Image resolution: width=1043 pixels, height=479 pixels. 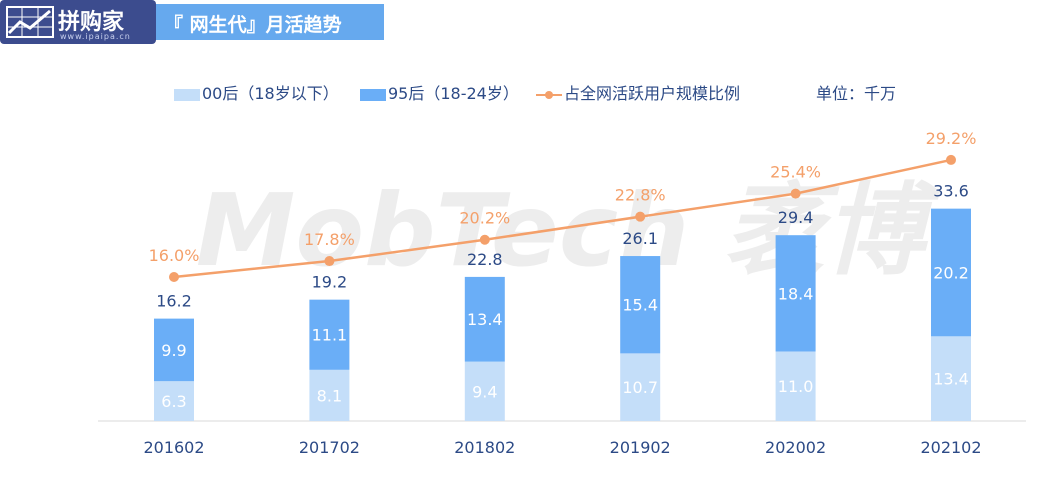 What do you see at coordinates (950, 447) in the screenshot?
I see `x-tick-202102: 202102` at bounding box center [950, 447].